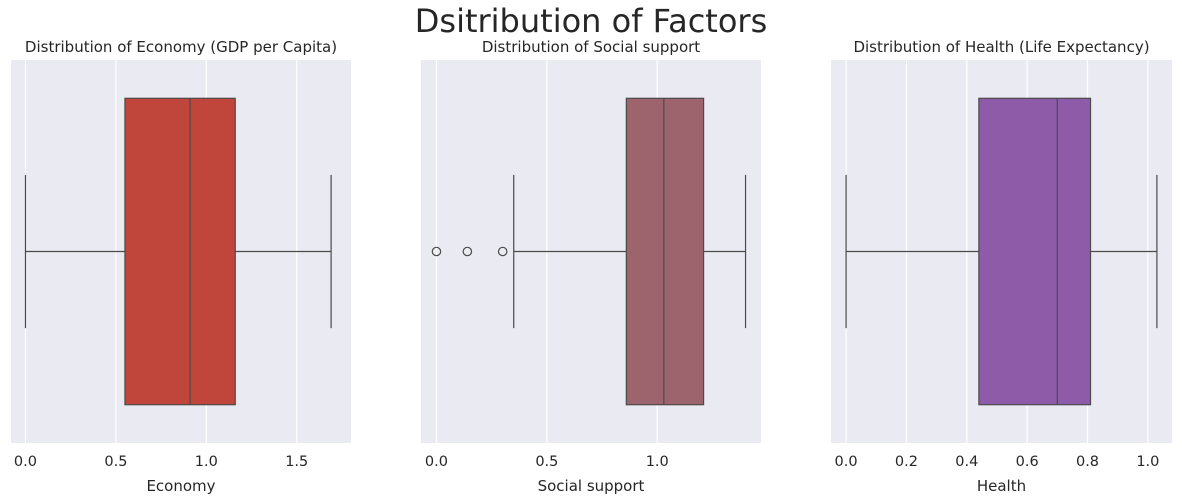 The image size is (1182, 503). What do you see at coordinates (1087, 462) in the screenshot?
I see `x-tick-label: 0.8` at bounding box center [1087, 462].